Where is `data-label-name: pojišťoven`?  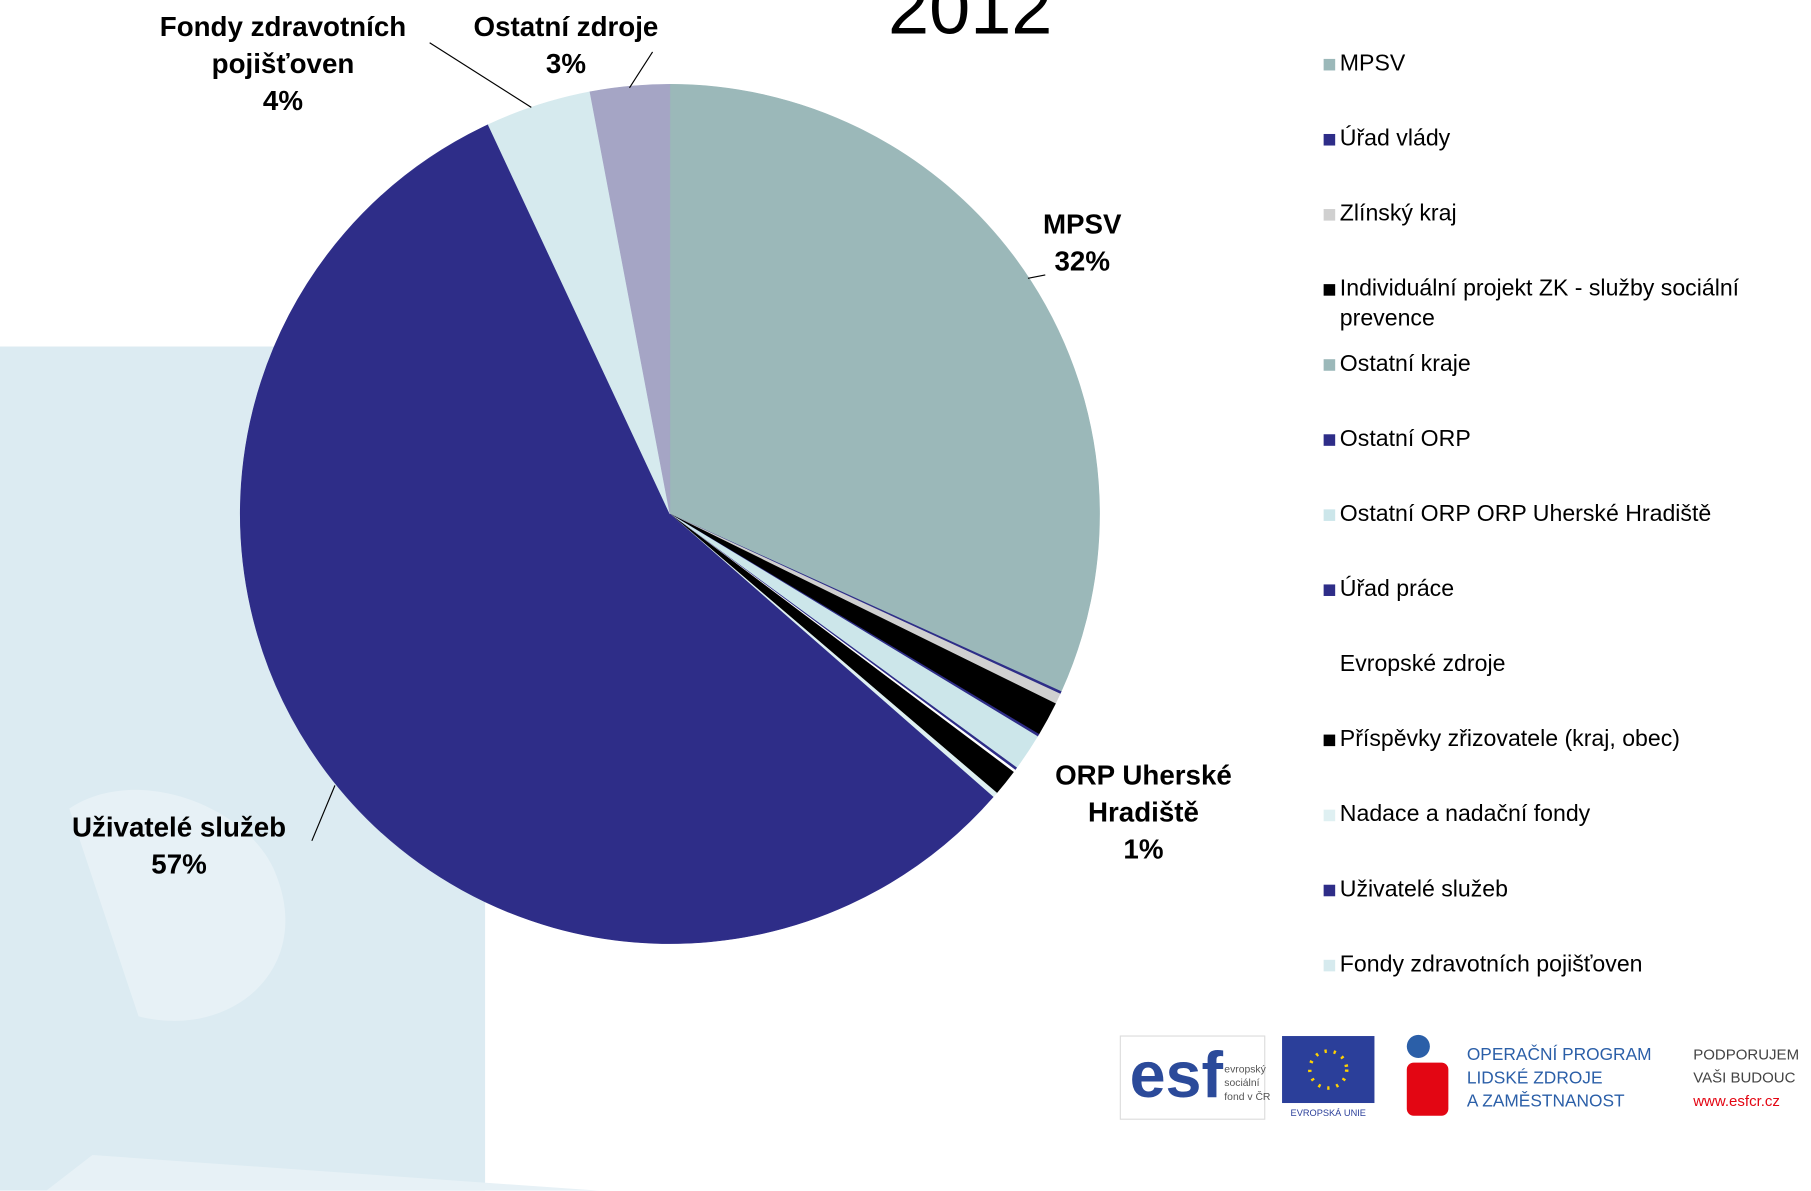
data-label-name: pojišťoven is located at coordinates (283, 63).